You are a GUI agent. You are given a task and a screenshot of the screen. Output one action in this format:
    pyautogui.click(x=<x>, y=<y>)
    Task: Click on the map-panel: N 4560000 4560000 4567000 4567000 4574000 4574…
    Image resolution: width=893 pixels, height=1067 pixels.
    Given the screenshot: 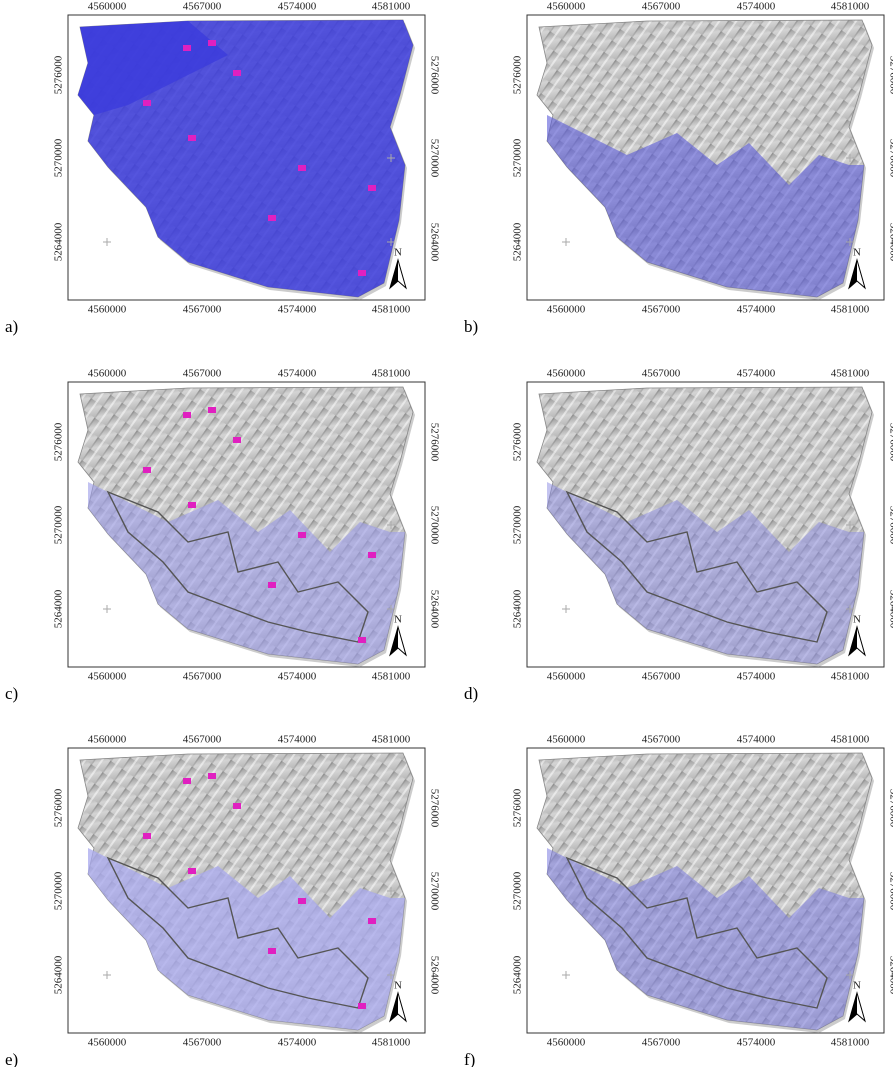 What is the action you would take?
    pyautogui.click(x=678, y=900)
    